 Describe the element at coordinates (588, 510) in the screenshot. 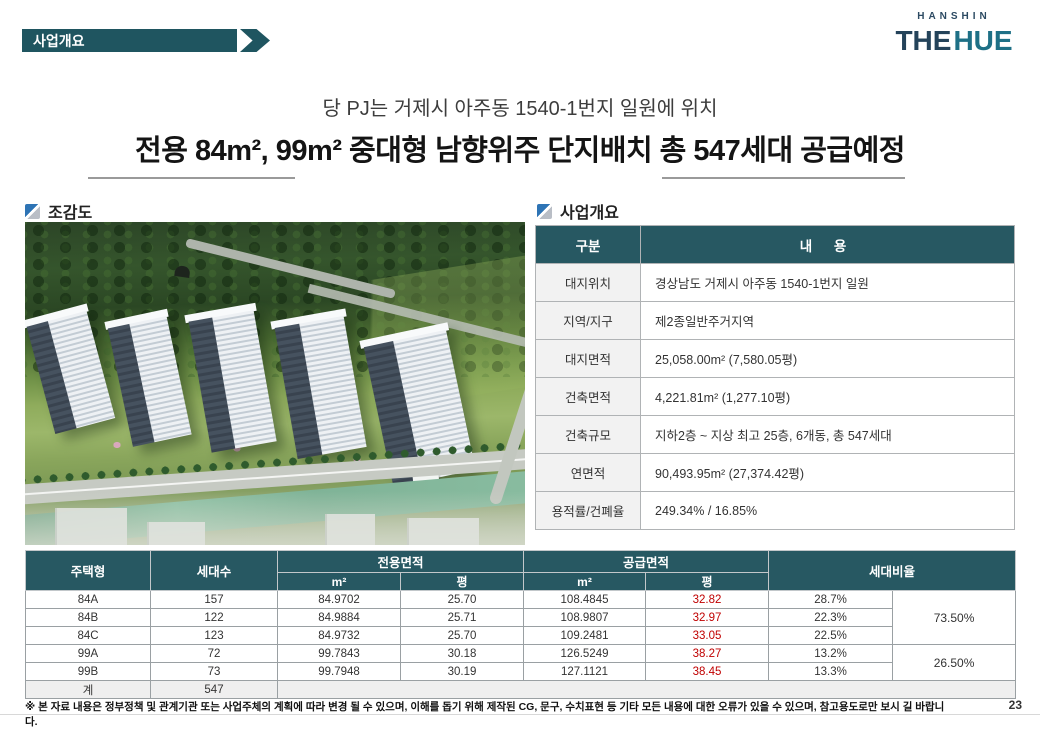

I see `row-label: 용적률/건폐율` at that location.